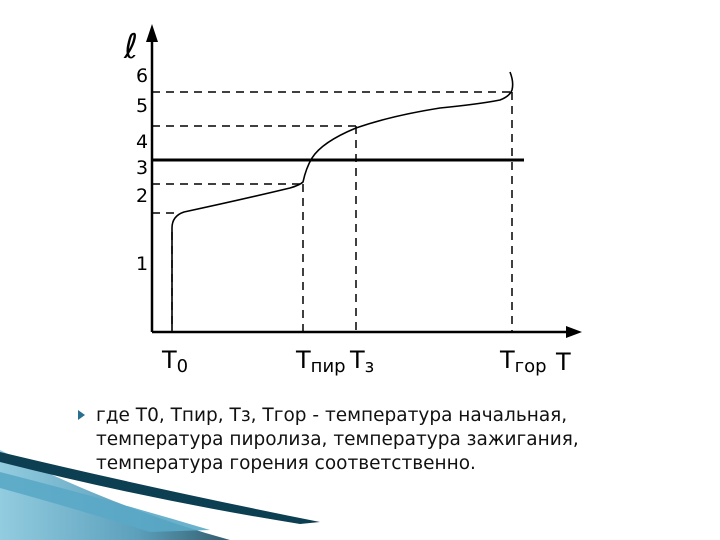  Describe the element at coordinates (507, 360) in the screenshot. I see `x-tick-tgor-main: T` at that location.